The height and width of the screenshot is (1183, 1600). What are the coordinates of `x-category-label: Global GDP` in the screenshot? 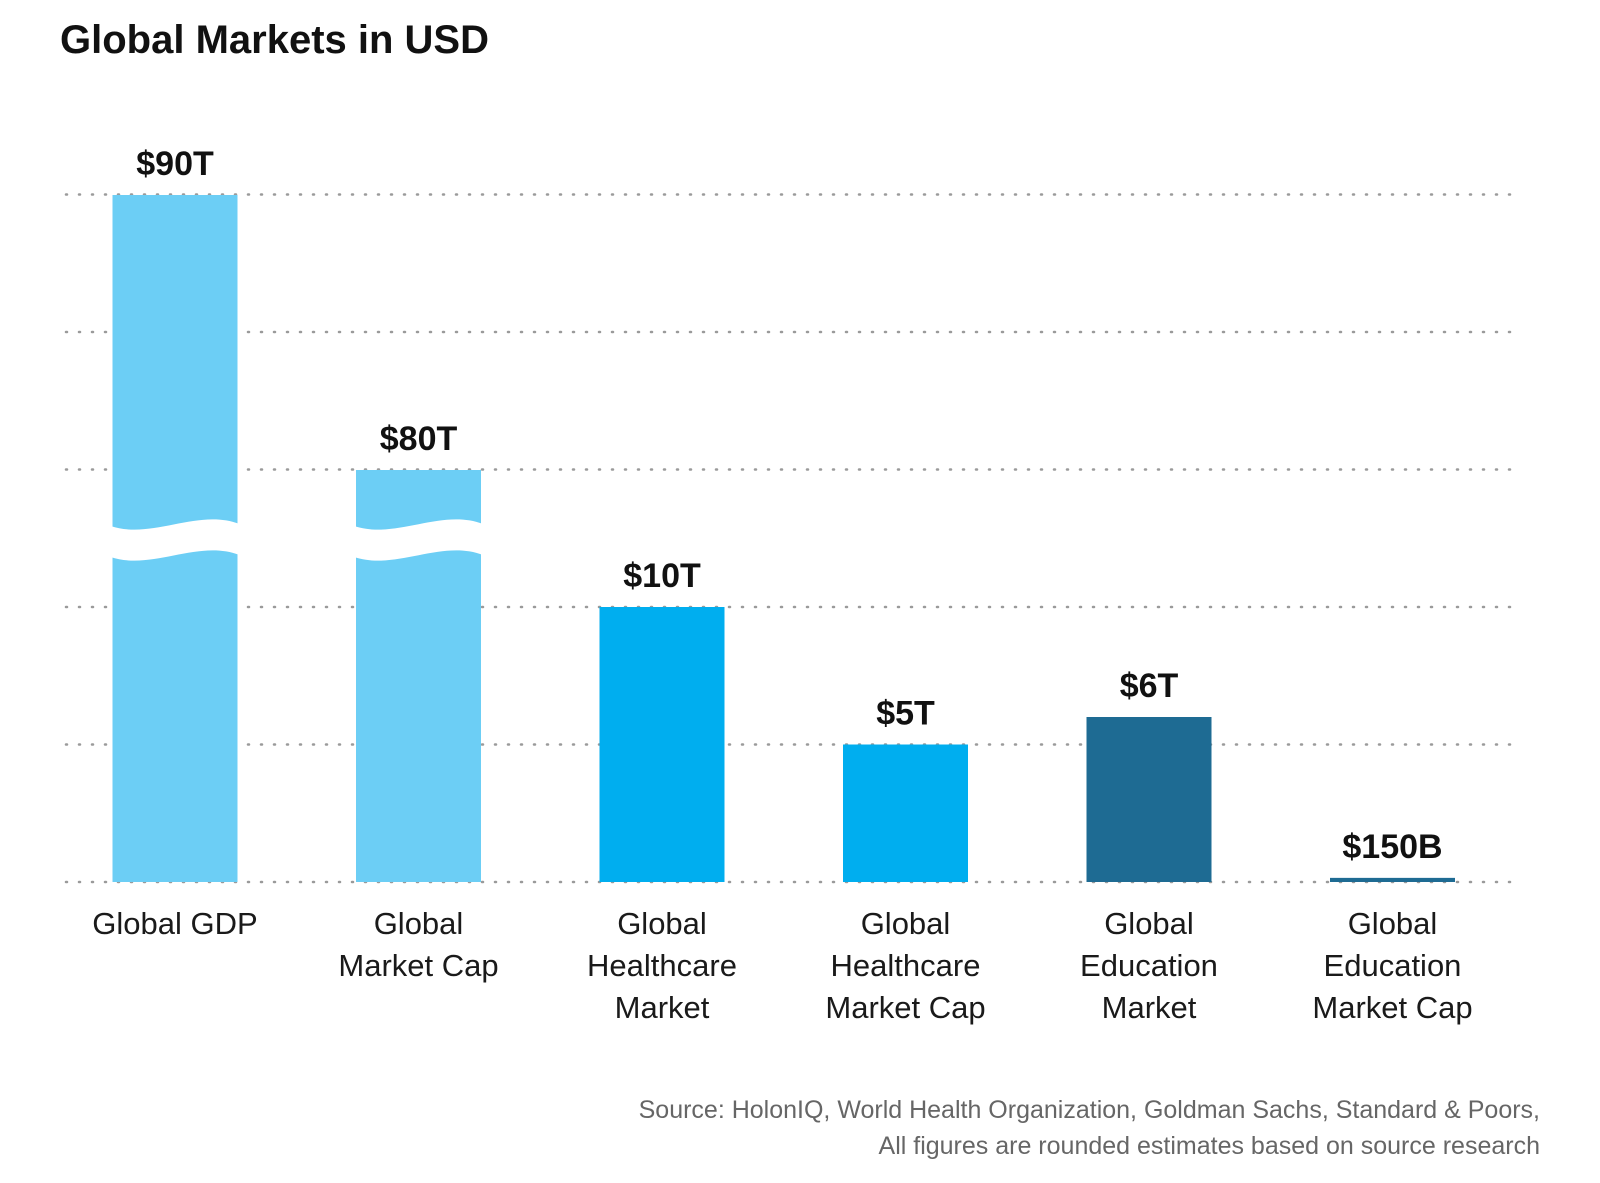 It's located at (174, 923).